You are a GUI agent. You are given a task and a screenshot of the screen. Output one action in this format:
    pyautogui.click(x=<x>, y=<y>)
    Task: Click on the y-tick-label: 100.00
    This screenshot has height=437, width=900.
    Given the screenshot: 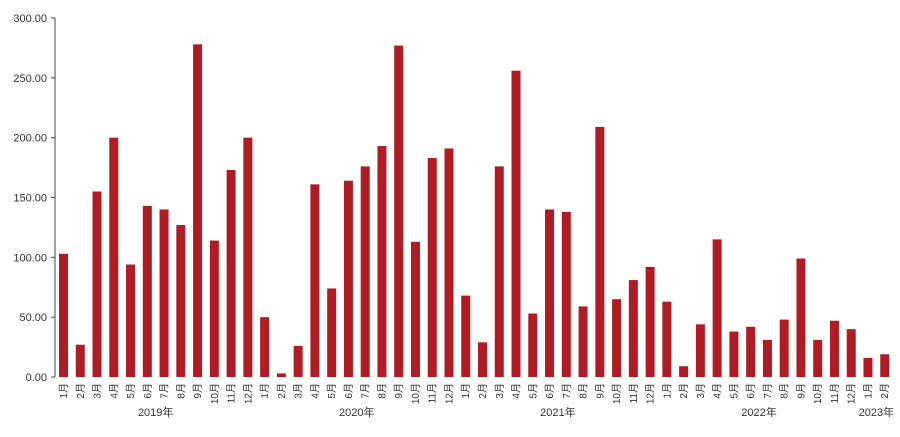 What is the action you would take?
    pyautogui.click(x=30, y=258)
    